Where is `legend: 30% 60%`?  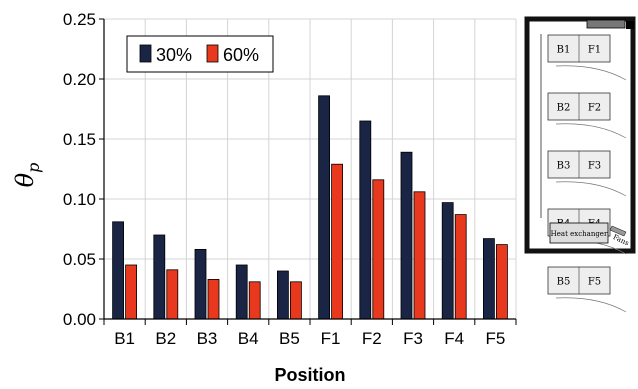 legend: 30% 60% is located at coordinates (200, 54).